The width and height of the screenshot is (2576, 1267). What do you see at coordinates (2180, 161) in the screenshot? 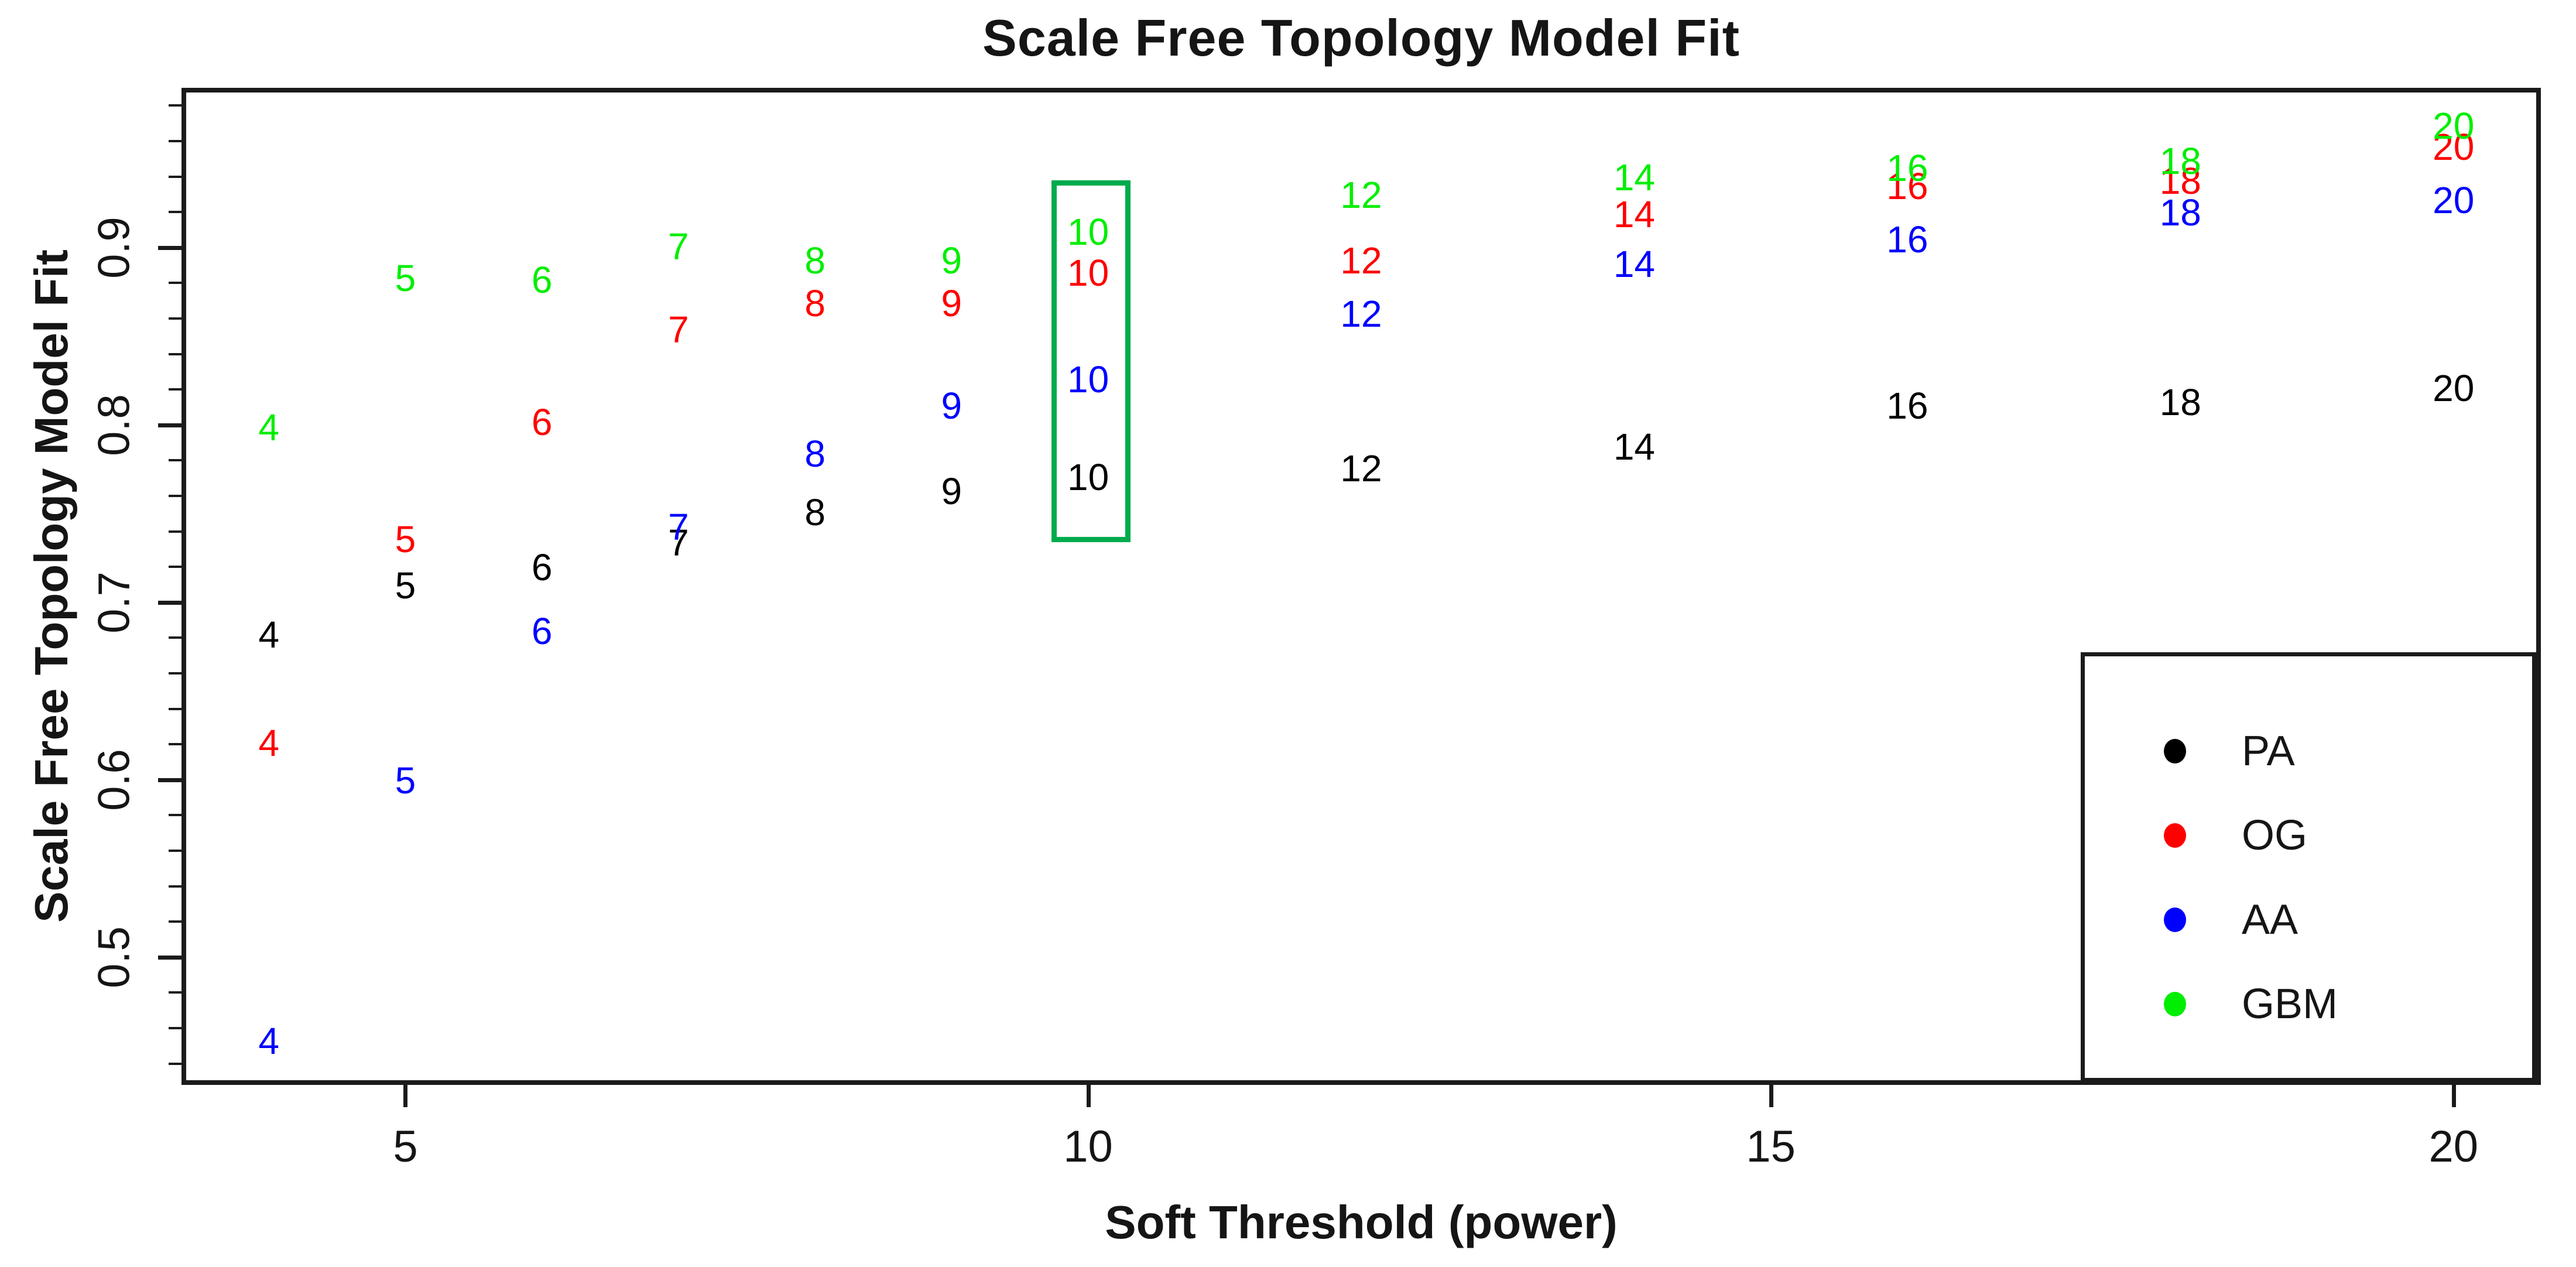
I see `data-point-label-gbm: 18` at bounding box center [2180, 161].